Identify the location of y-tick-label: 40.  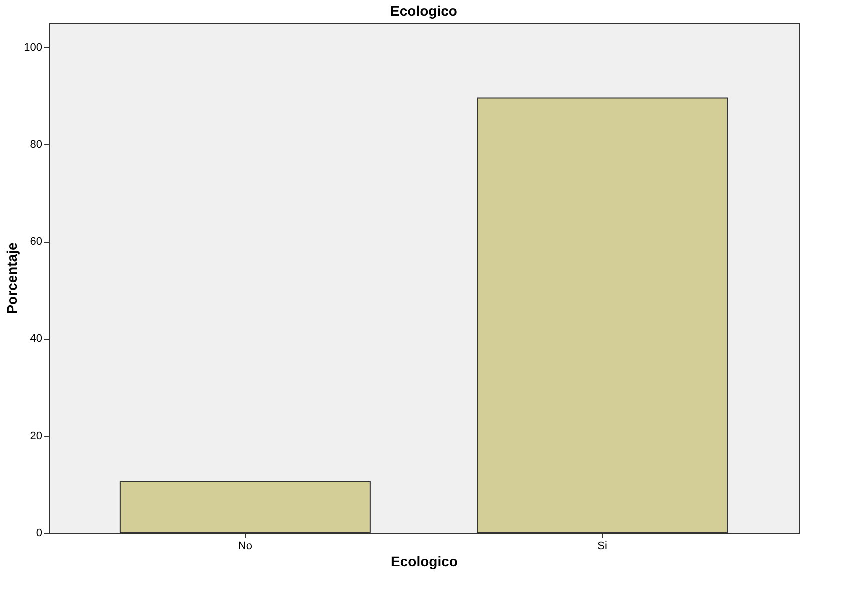
(36, 339).